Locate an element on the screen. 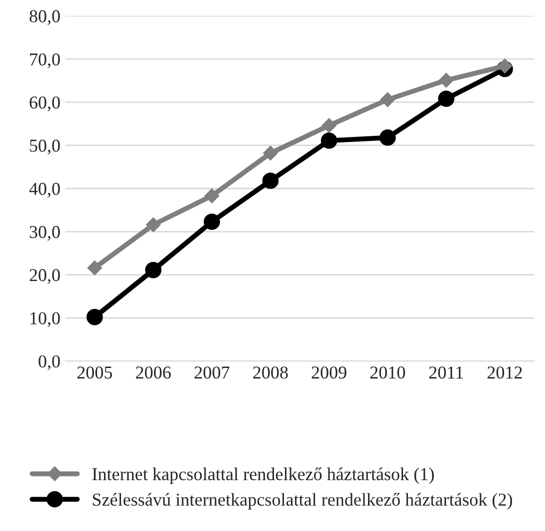 This screenshot has height=531, width=545. y-tick-label: 0,0 is located at coordinates (49, 362).